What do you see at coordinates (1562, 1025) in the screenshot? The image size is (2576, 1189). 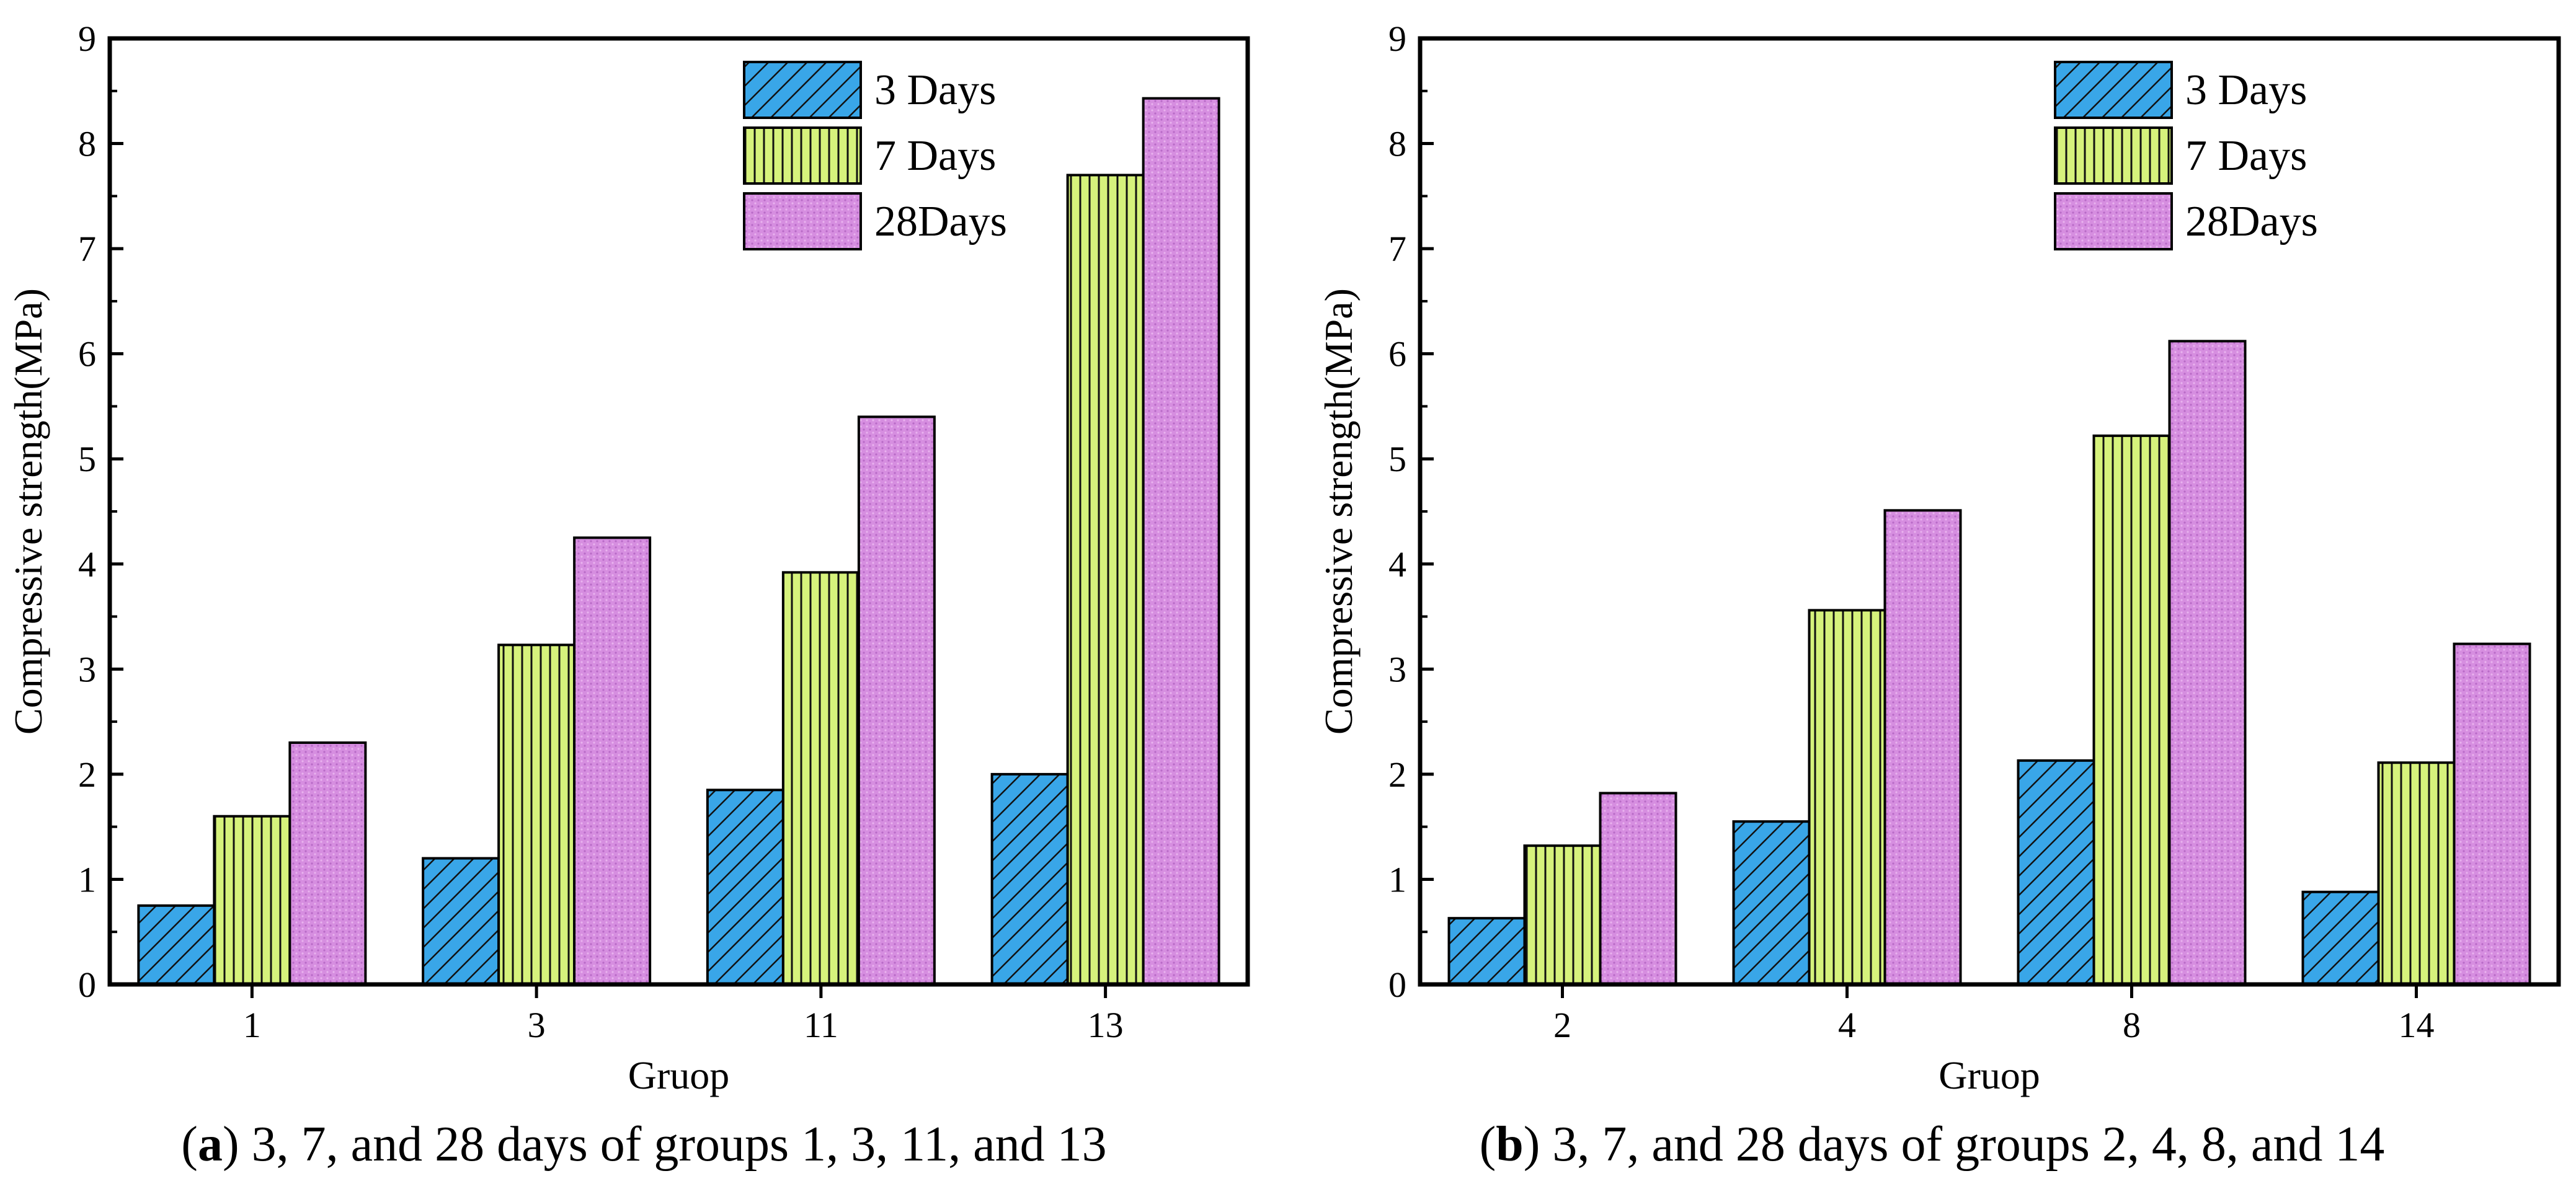 I see `x-tick-label: 2` at bounding box center [1562, 1025].